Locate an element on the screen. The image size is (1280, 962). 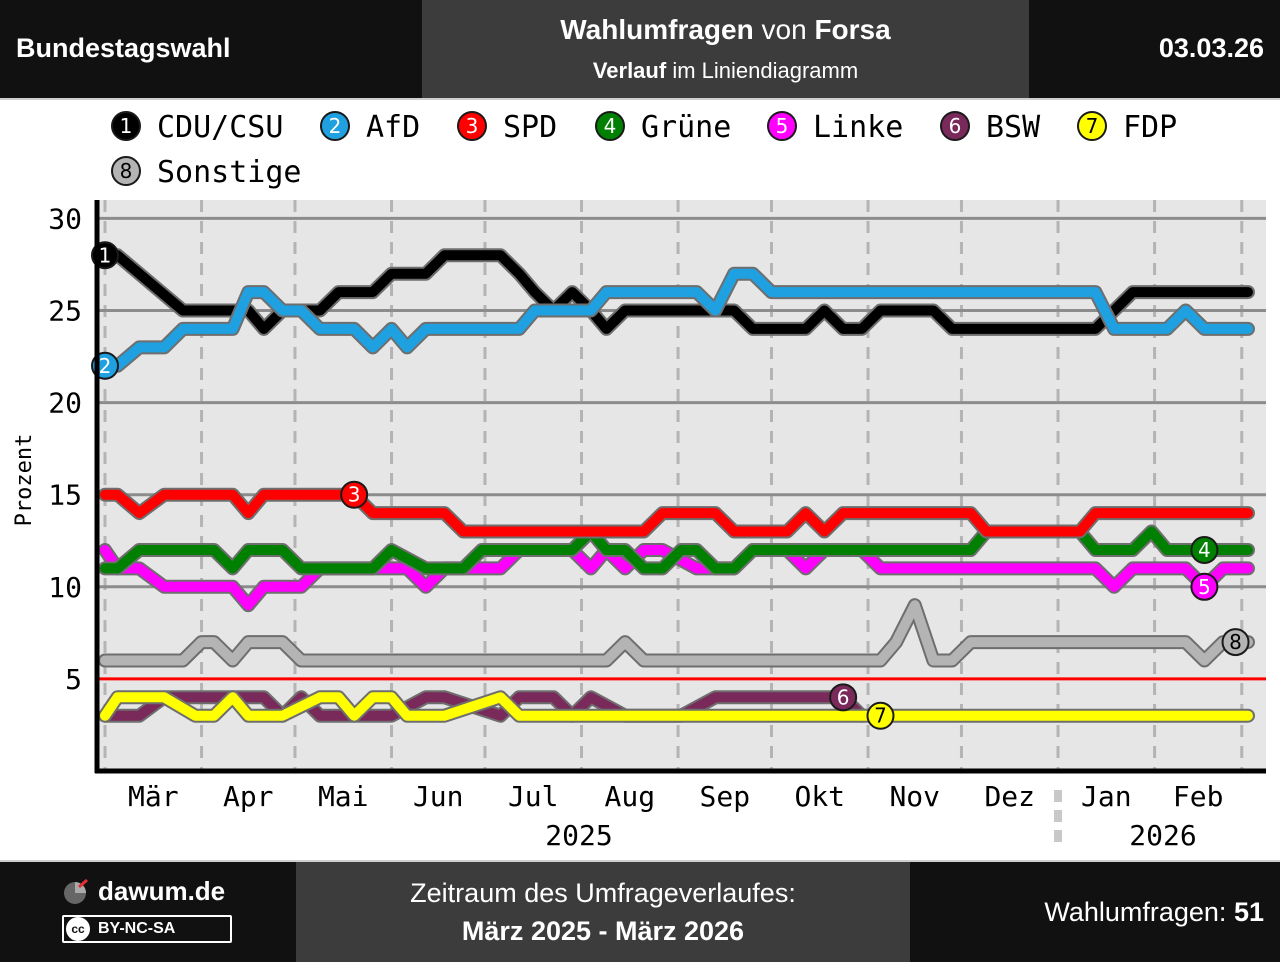
subtitle-main: Verlauf is located at coordinates (629, 70).